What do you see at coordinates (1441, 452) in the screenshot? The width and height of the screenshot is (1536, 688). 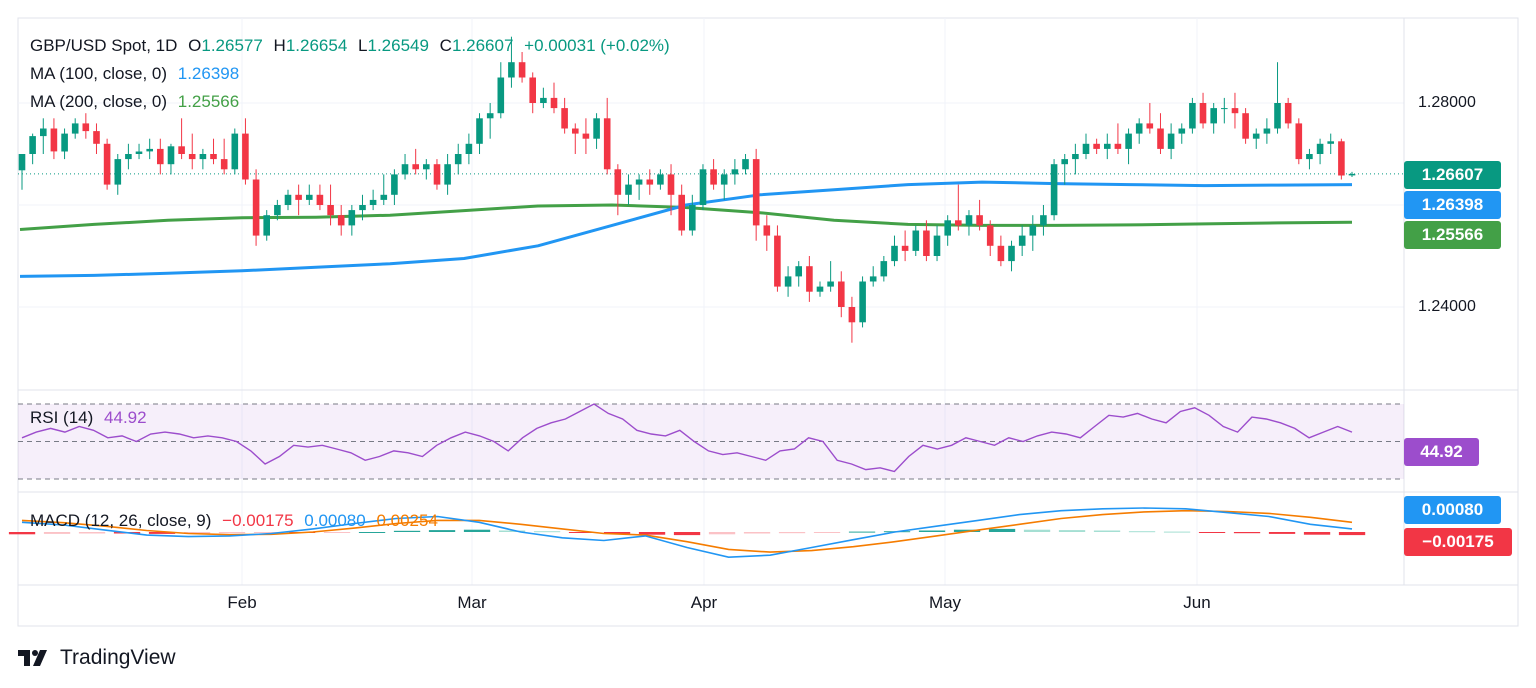 I see `rsi-tag: 44.92` at bounding box center [1441, 452].